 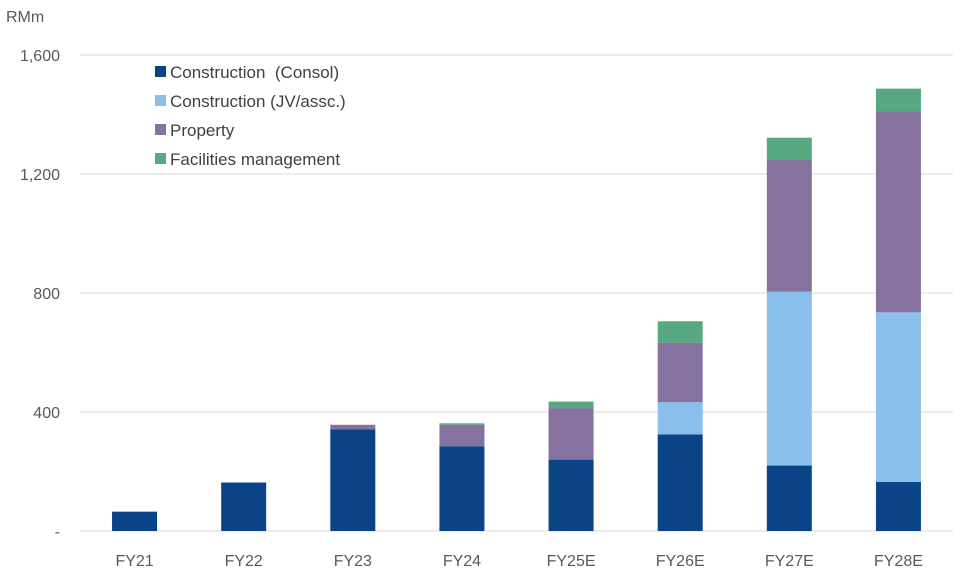 I want to click on x-tick-label: FY26E, so click(x=680, y=561).